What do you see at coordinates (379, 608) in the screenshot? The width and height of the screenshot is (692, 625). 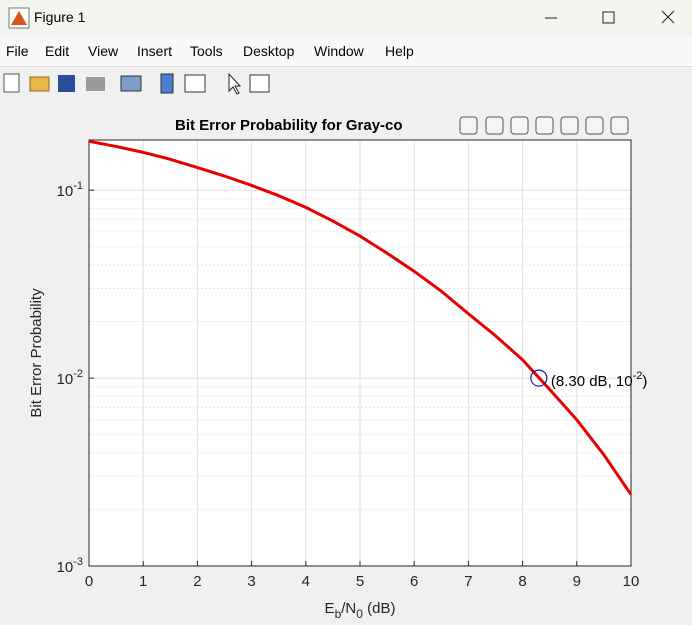 I see `x-axis-label-part: (dB)` at bounding box center [379, 608].